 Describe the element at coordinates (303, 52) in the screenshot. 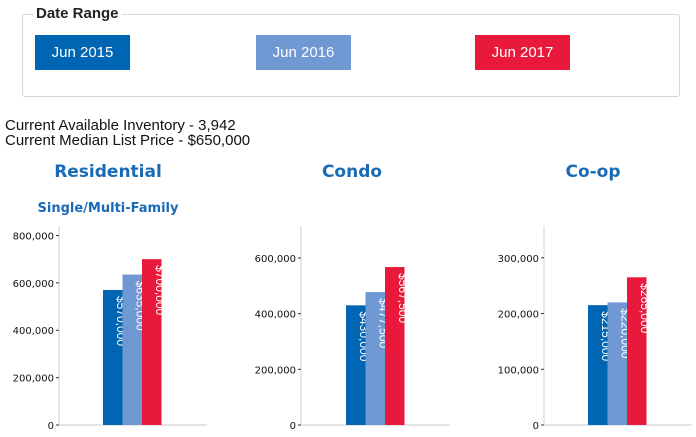

I see `jun-2016-button: Jun 2016` at that location.